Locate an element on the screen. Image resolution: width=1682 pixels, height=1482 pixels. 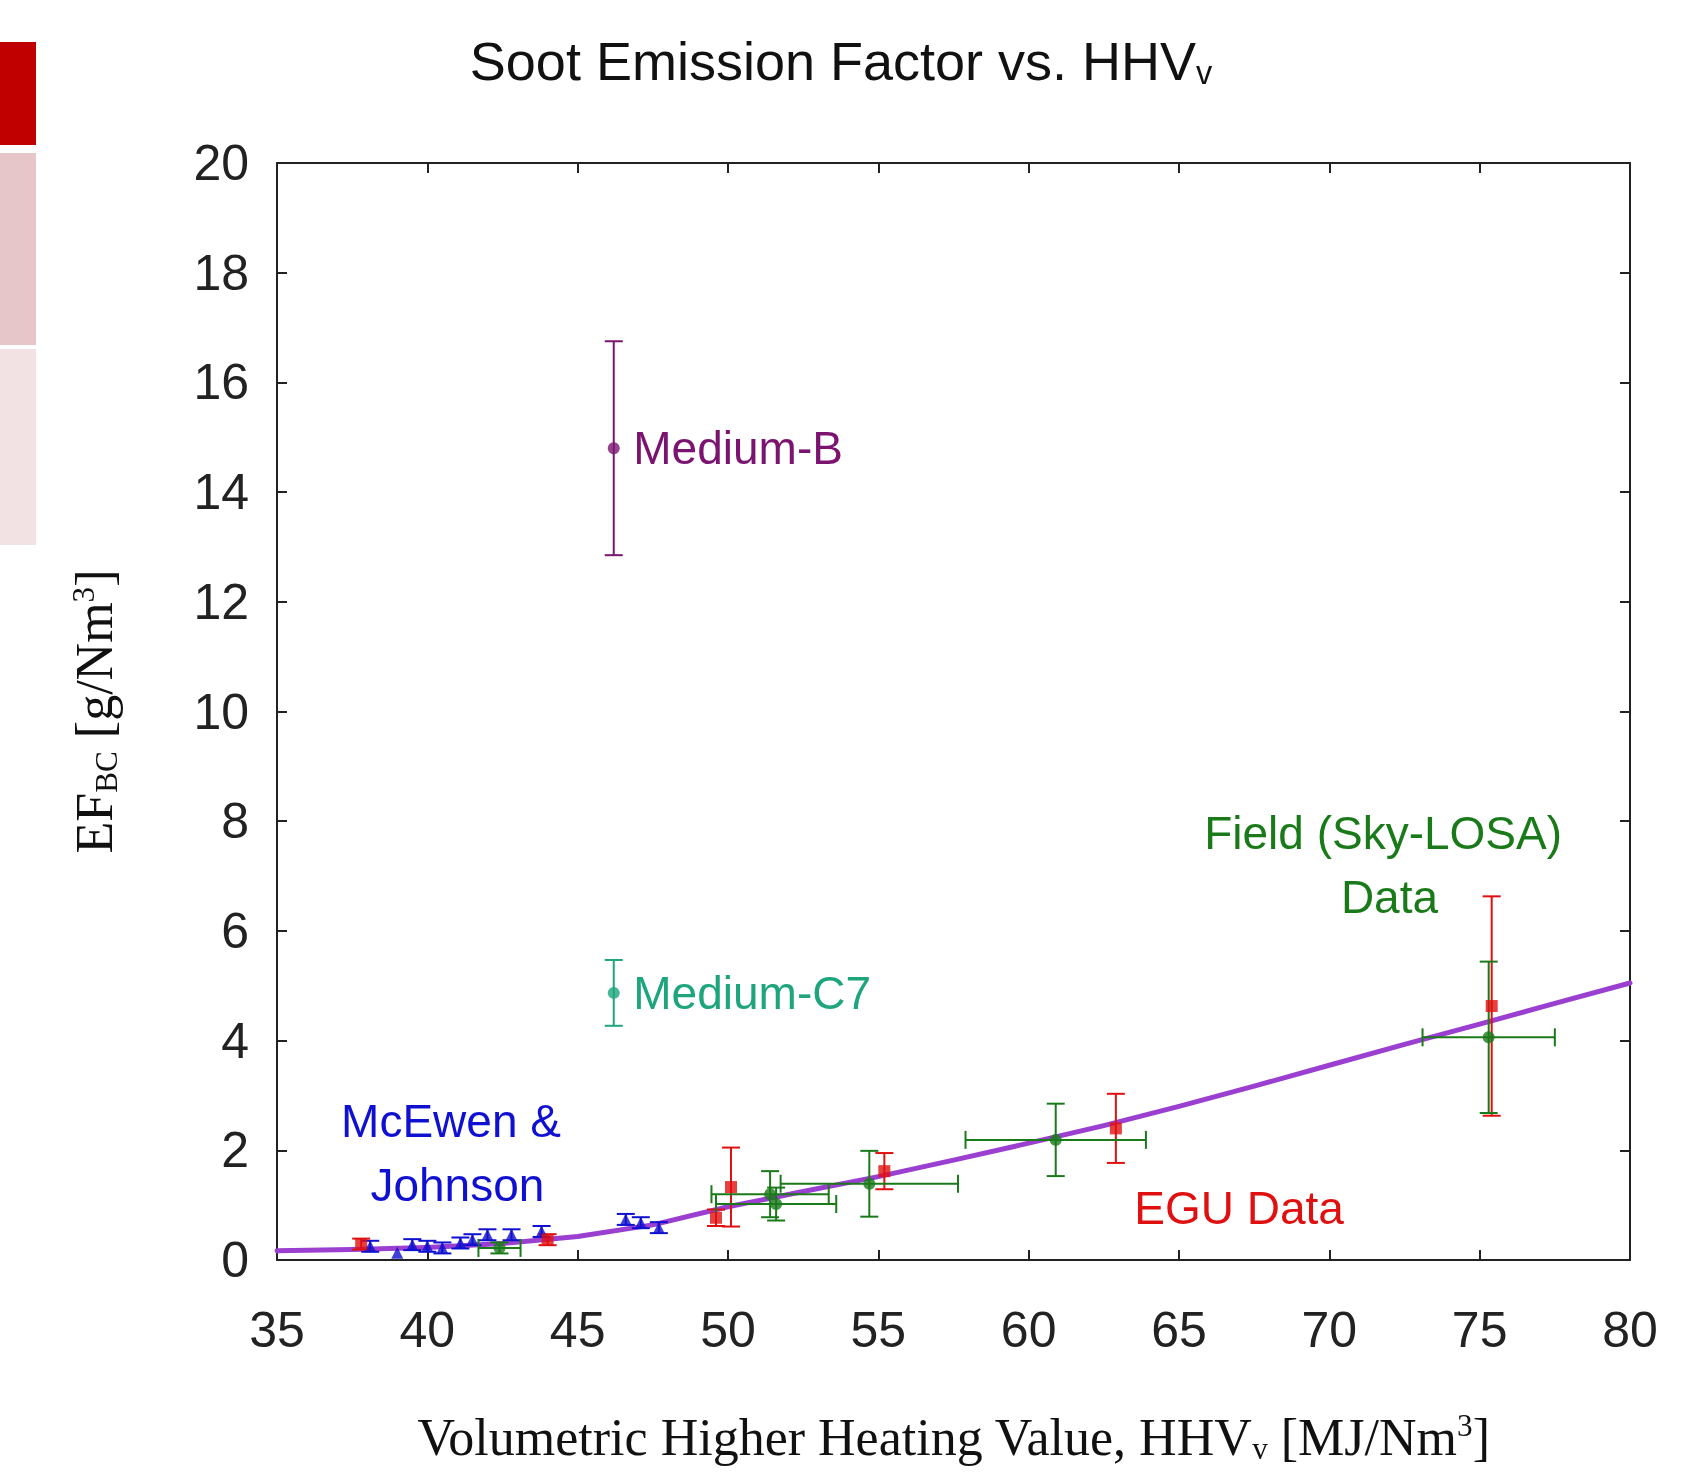
x-tick-label: 45 is located at coordinates (577, 1330).